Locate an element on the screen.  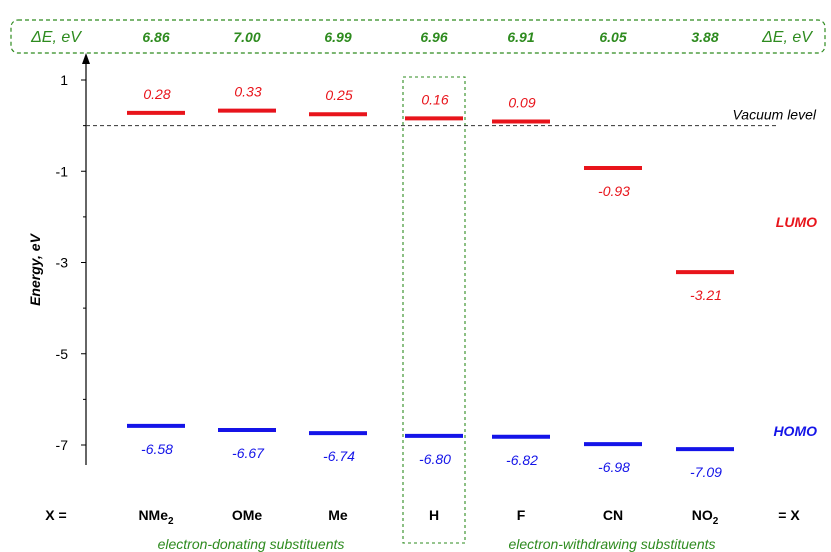
x-tick-label-main: OMe is located at coordinates (247, 515).